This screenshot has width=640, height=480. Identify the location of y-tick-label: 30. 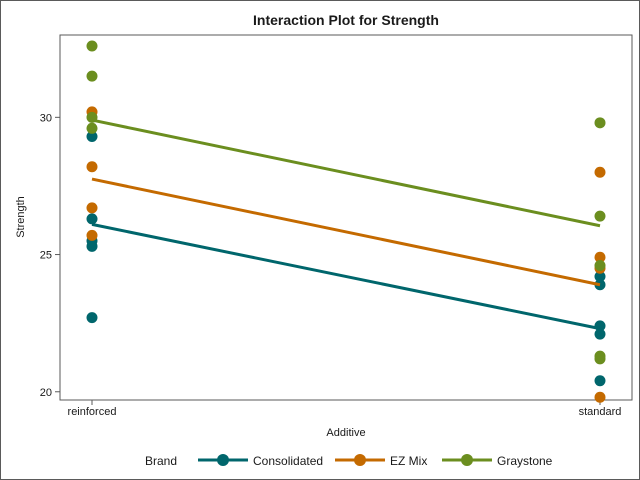
(46, 118).